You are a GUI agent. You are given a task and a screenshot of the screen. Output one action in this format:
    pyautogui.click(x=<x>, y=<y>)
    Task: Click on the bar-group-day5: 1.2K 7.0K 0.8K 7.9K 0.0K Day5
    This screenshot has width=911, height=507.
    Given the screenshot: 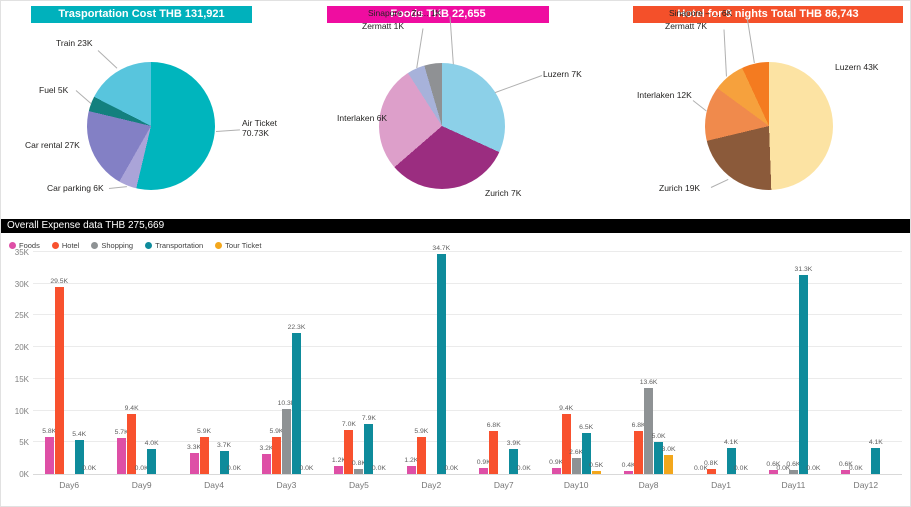 What is the action you would take?
    pyautogui.click(x=359, y=371)
    